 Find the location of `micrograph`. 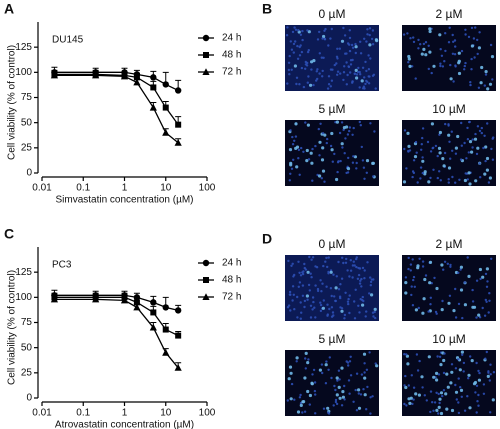

micrograph is located at coordinates (449, 383).